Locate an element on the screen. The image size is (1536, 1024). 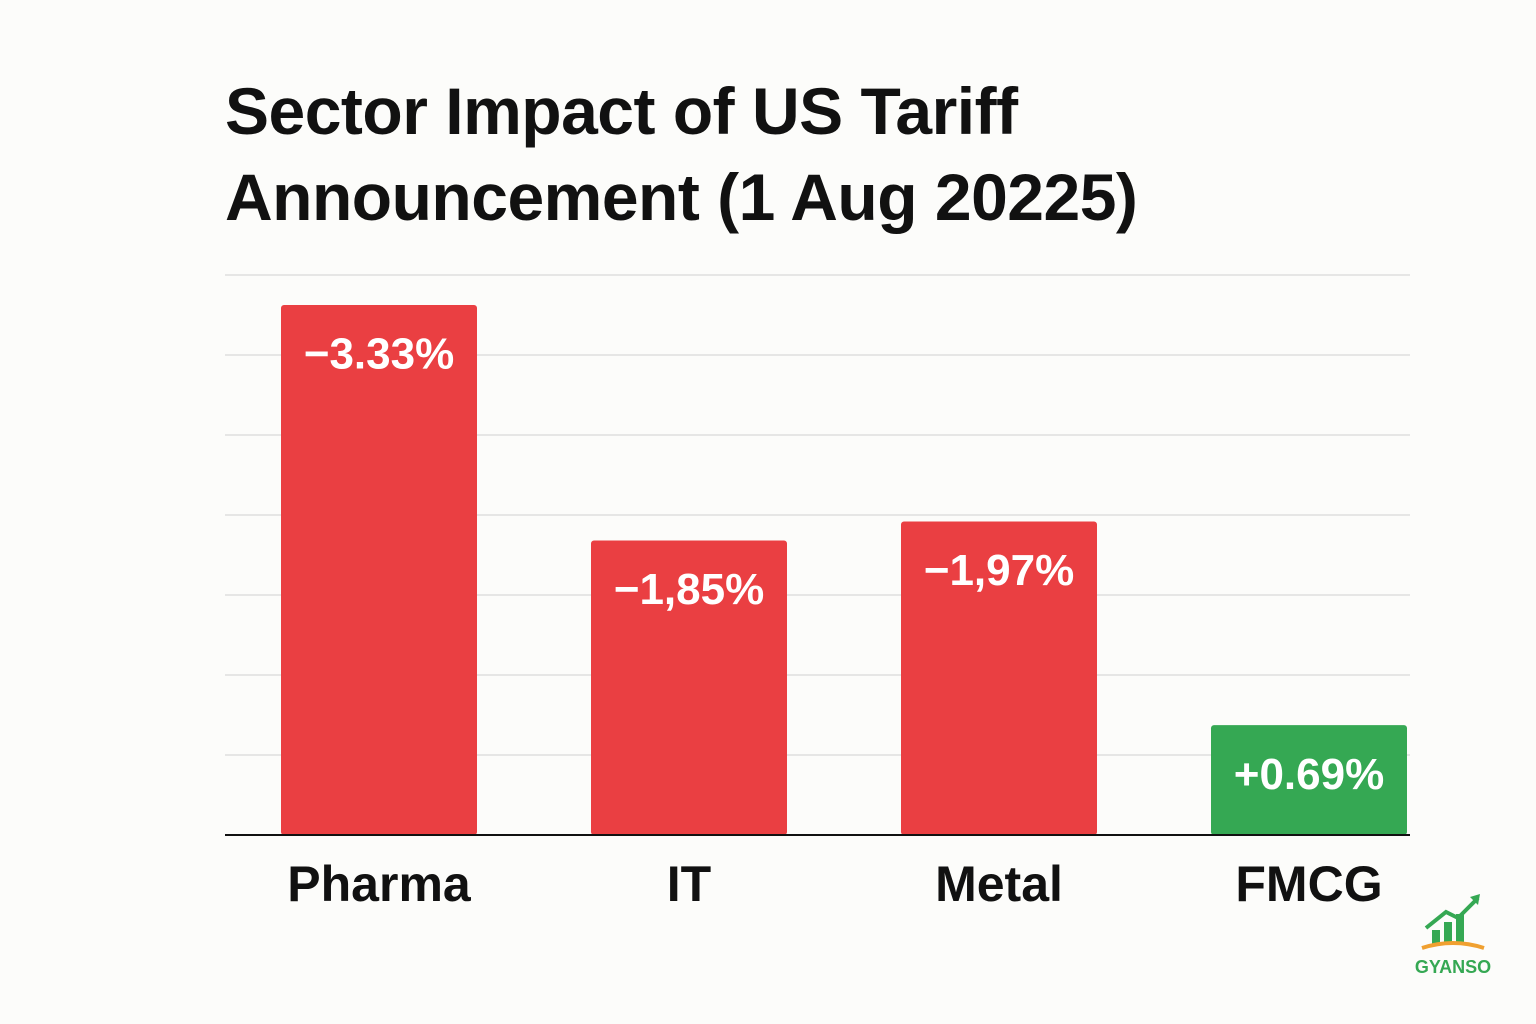
logo-text: GYANSO is located at coordinates (1453, 967).